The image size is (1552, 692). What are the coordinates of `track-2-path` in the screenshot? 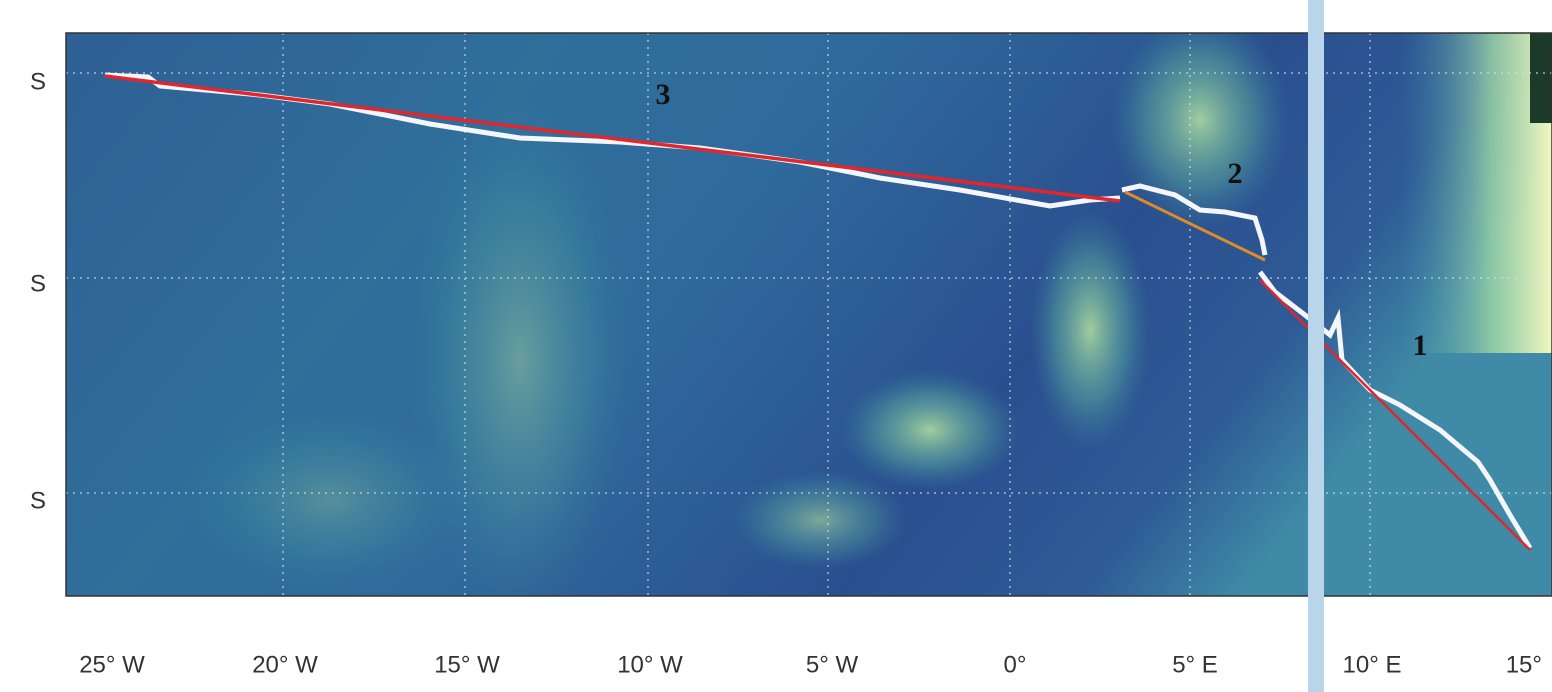 It's located at (1194, 219).